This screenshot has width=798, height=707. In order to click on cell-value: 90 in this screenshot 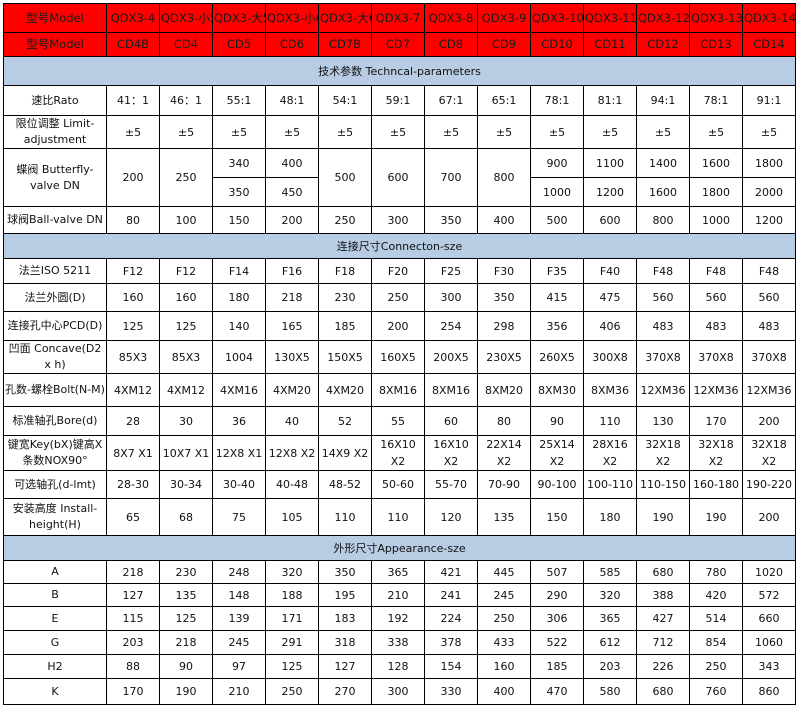, I will do `click(557, 421)`.